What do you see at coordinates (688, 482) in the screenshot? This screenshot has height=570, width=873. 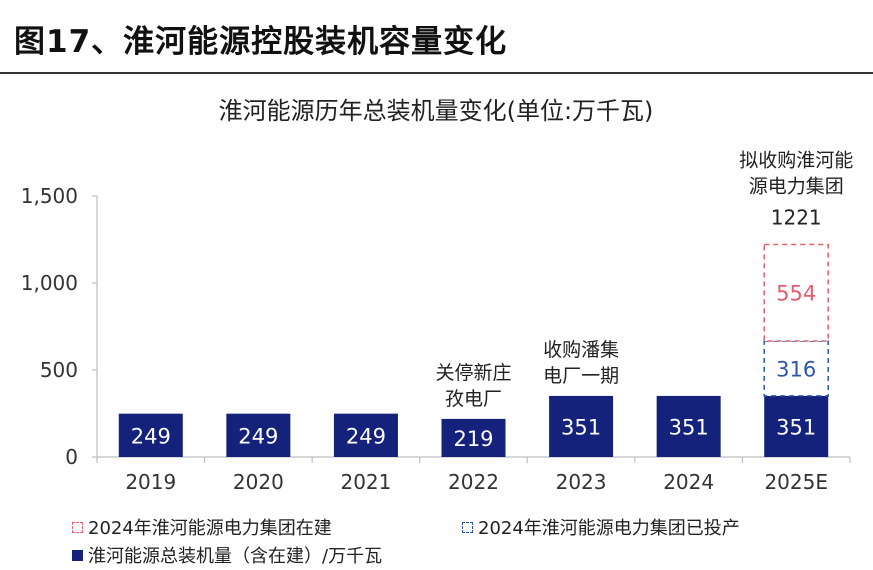 I see `x-tick-label: 2024` at bounding box center [688, 482].